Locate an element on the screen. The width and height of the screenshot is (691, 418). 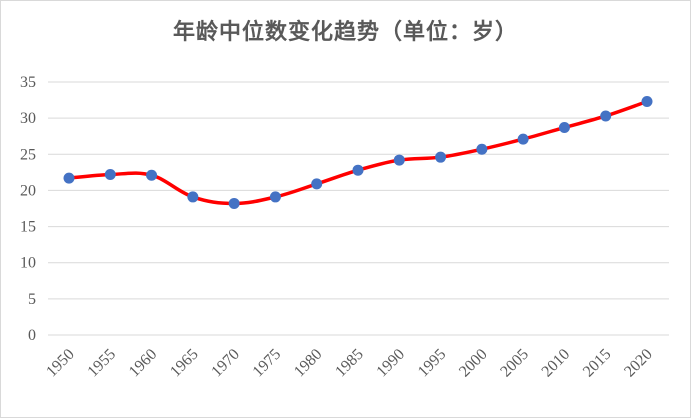
y-tick-label-0: 0 is located at coordinates (32, 335).